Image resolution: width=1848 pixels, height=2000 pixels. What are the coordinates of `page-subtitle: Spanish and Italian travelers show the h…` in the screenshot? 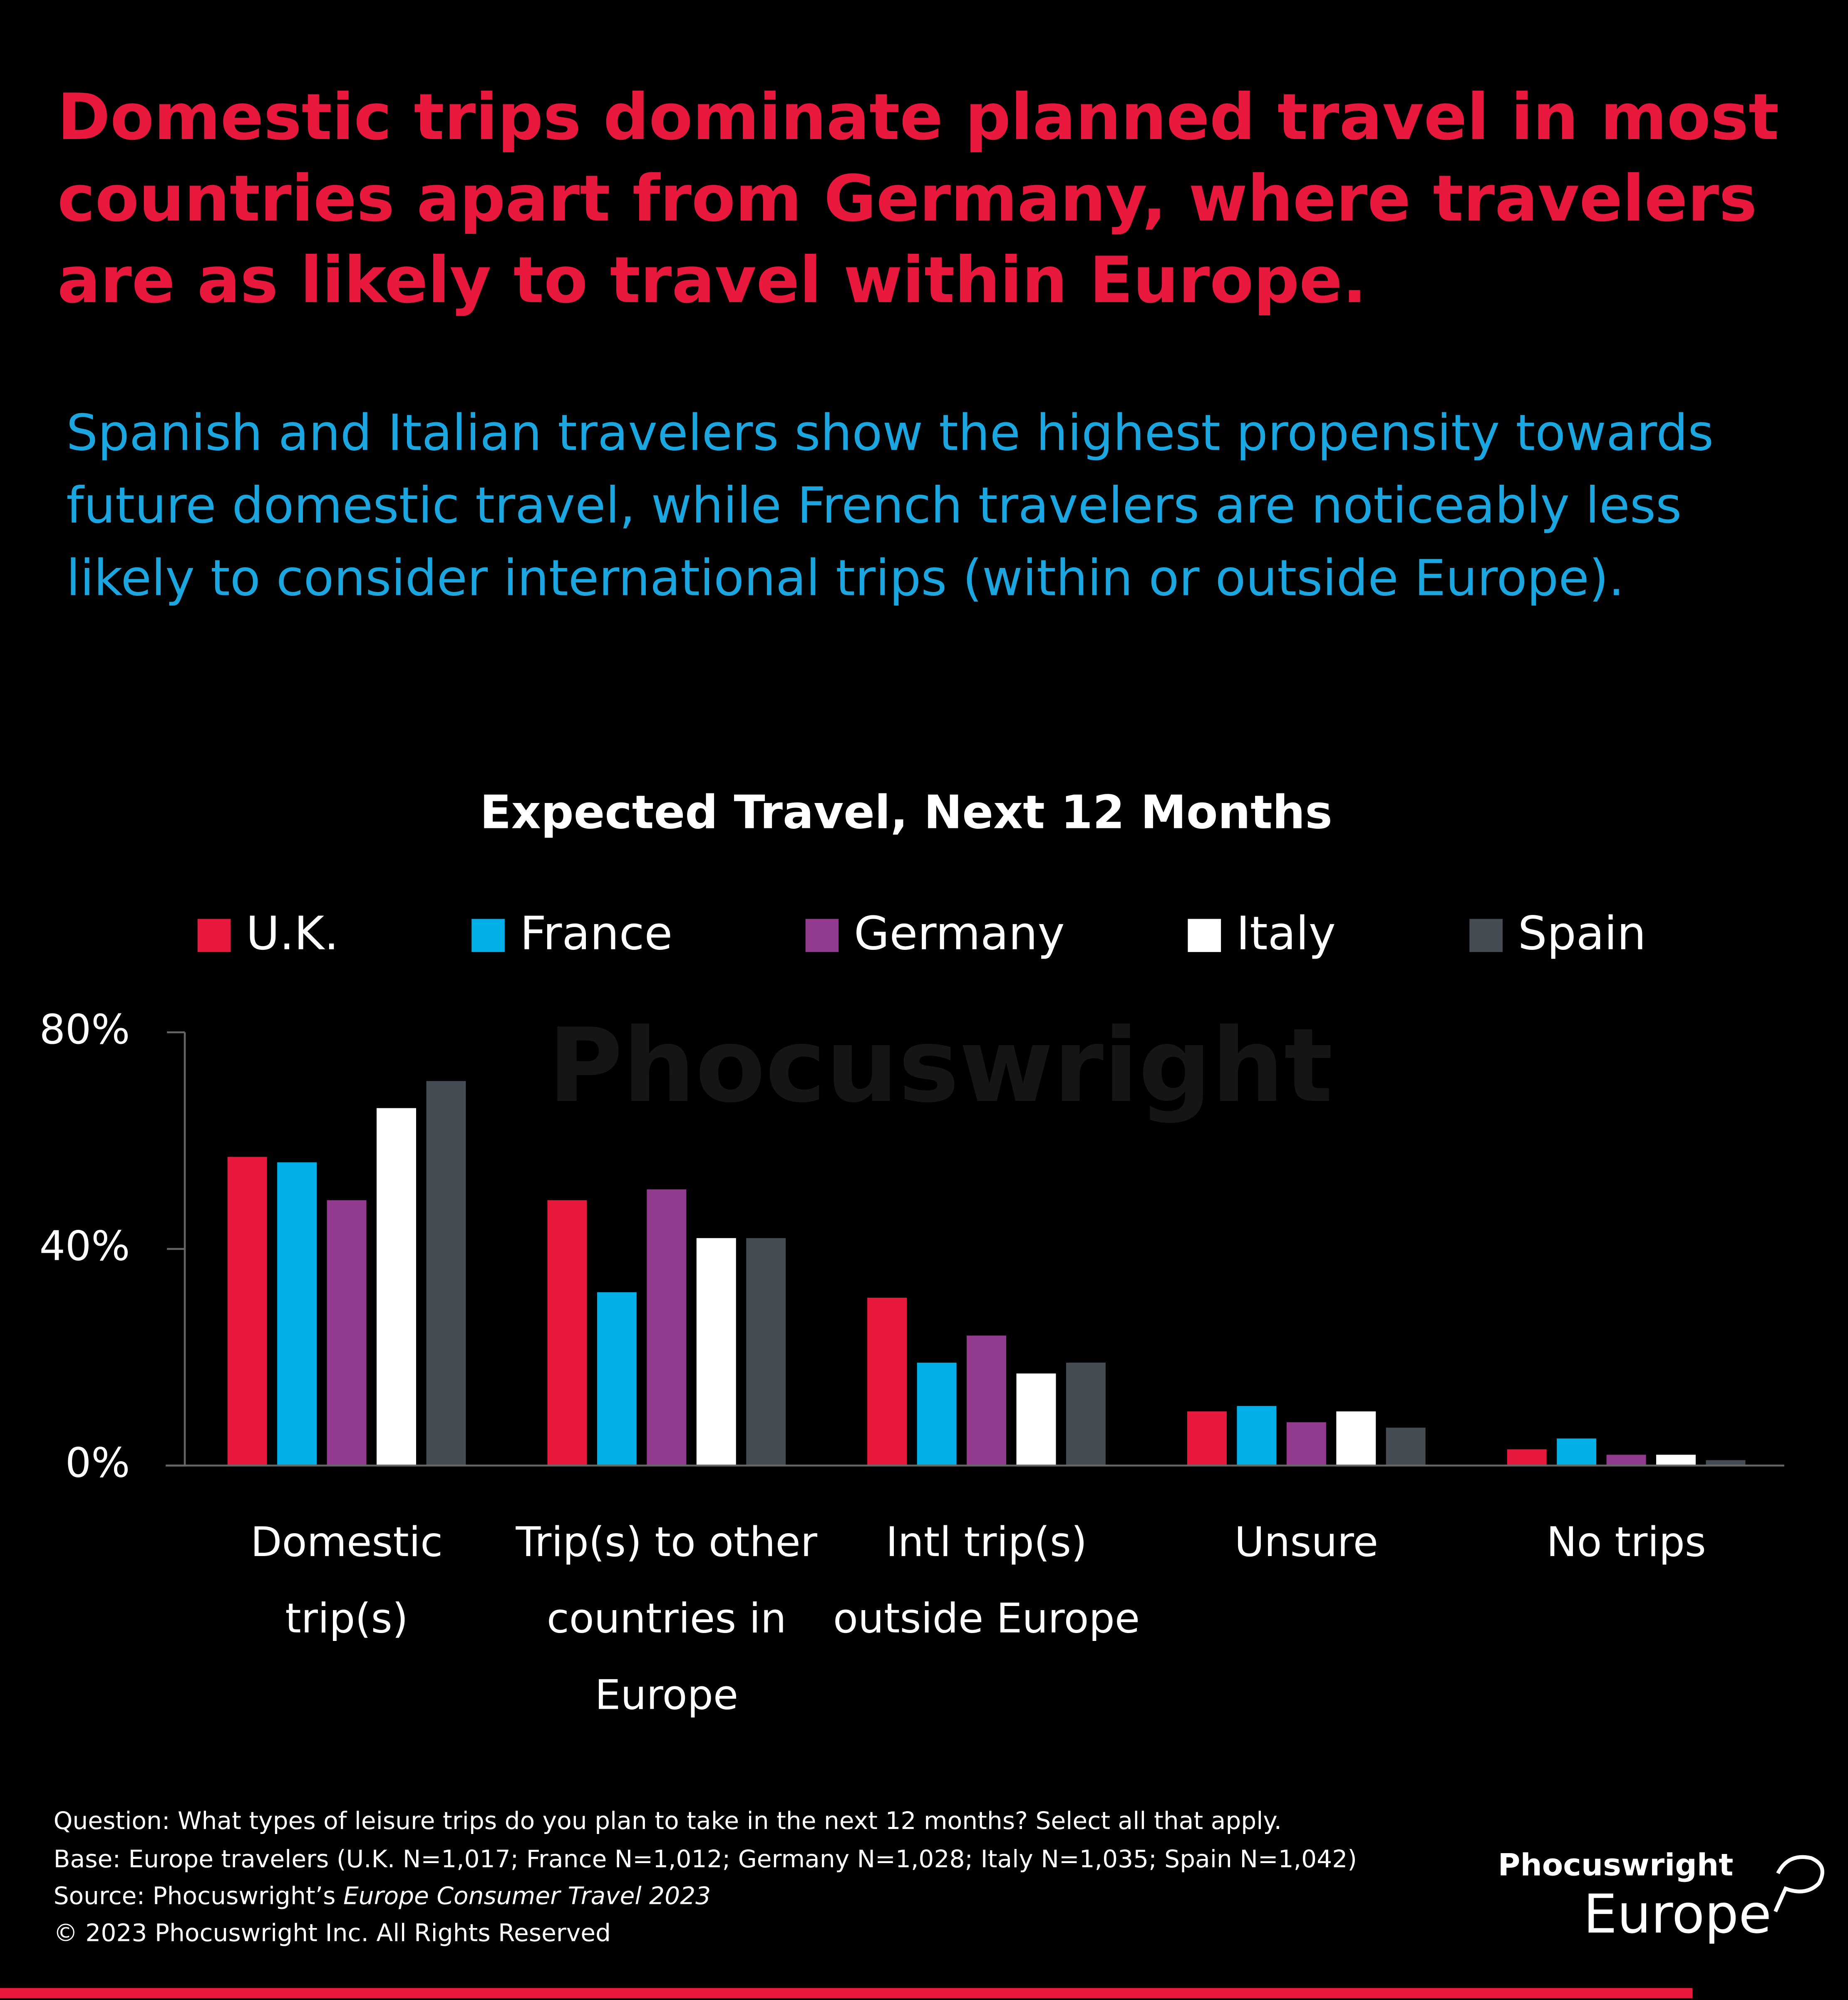 It's located at (890, 506).